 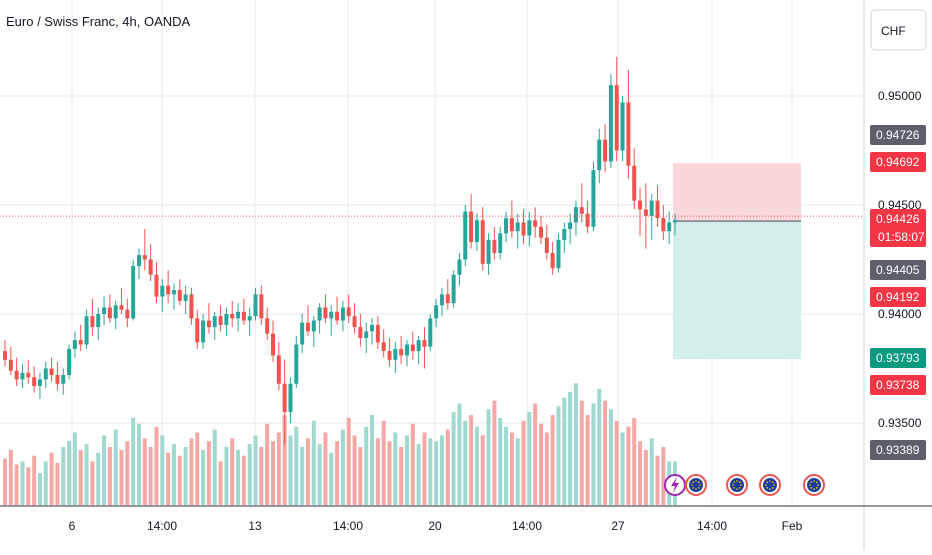 I want to click on price-label-value: 0.93738, so click(x=898, y=385).